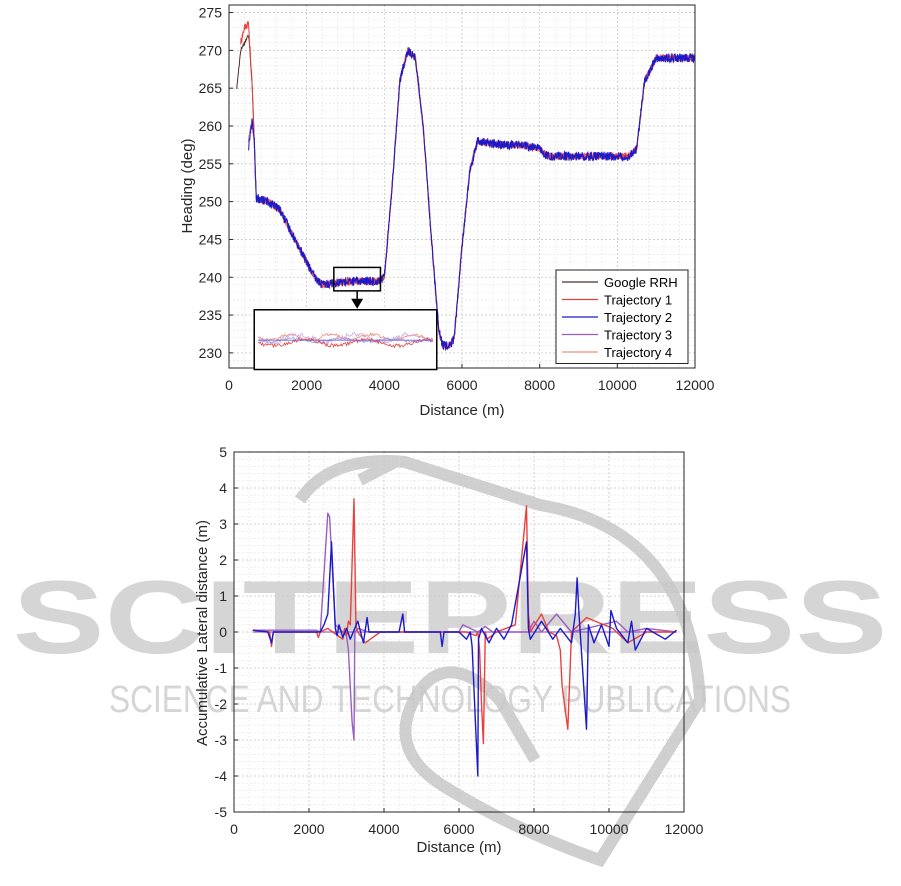  I want to click on y-tick-label: 4, so click(223, 488).